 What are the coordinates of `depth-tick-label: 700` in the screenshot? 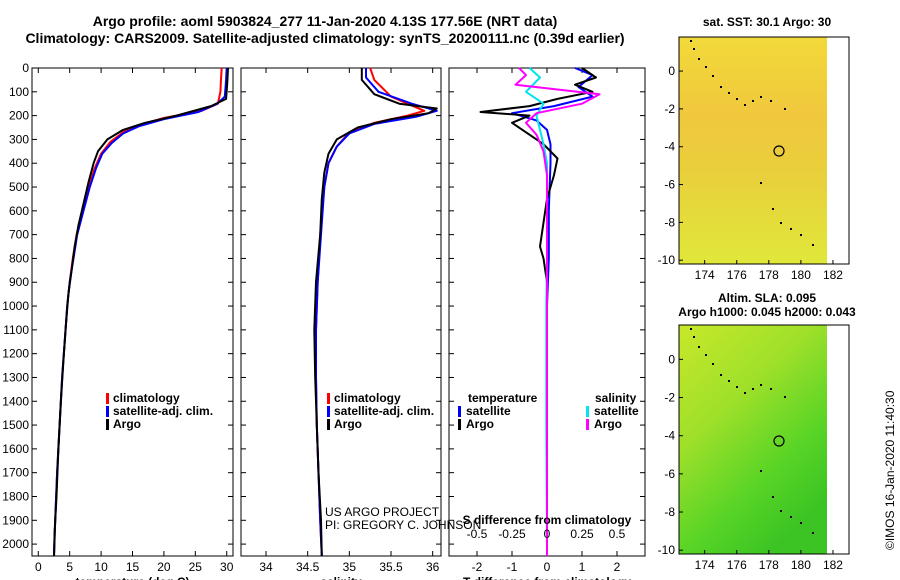 It's located at (19, 235).